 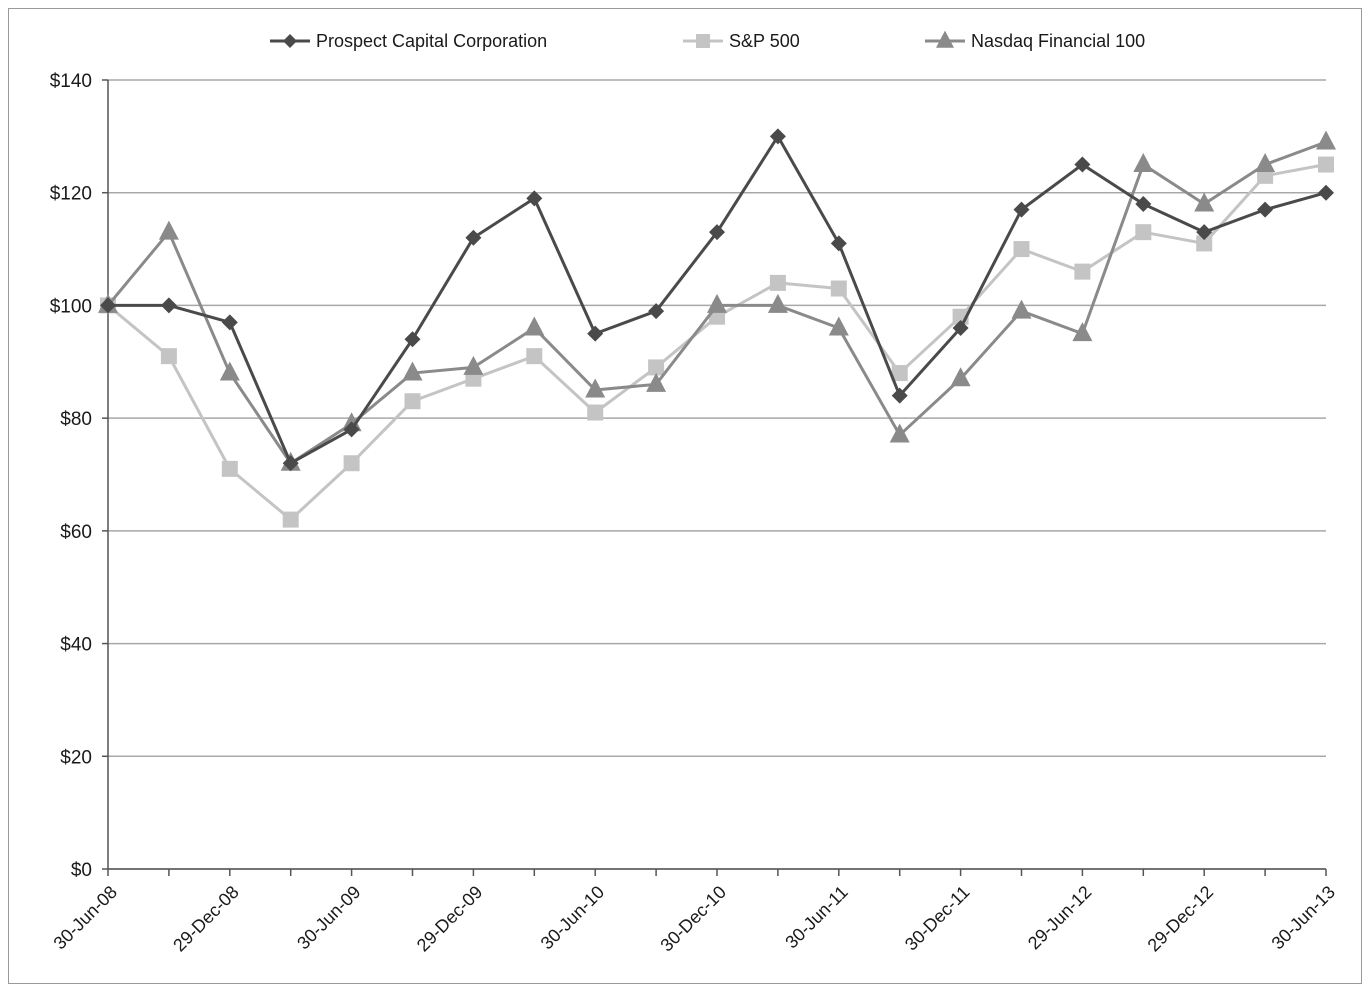 What do you see at coordinates (572, 917) in the screenshot?
I see `x-tick-label: 30-Jun-10` at bounding box center [572, 917].